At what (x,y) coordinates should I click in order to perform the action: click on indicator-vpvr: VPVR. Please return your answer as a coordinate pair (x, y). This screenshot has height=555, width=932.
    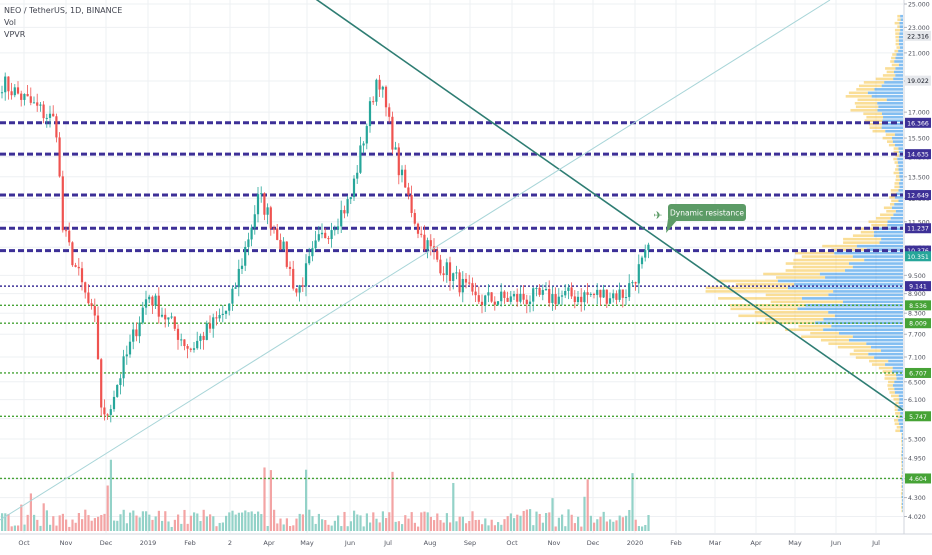
    Looking at the image, I should click on (15, 34).